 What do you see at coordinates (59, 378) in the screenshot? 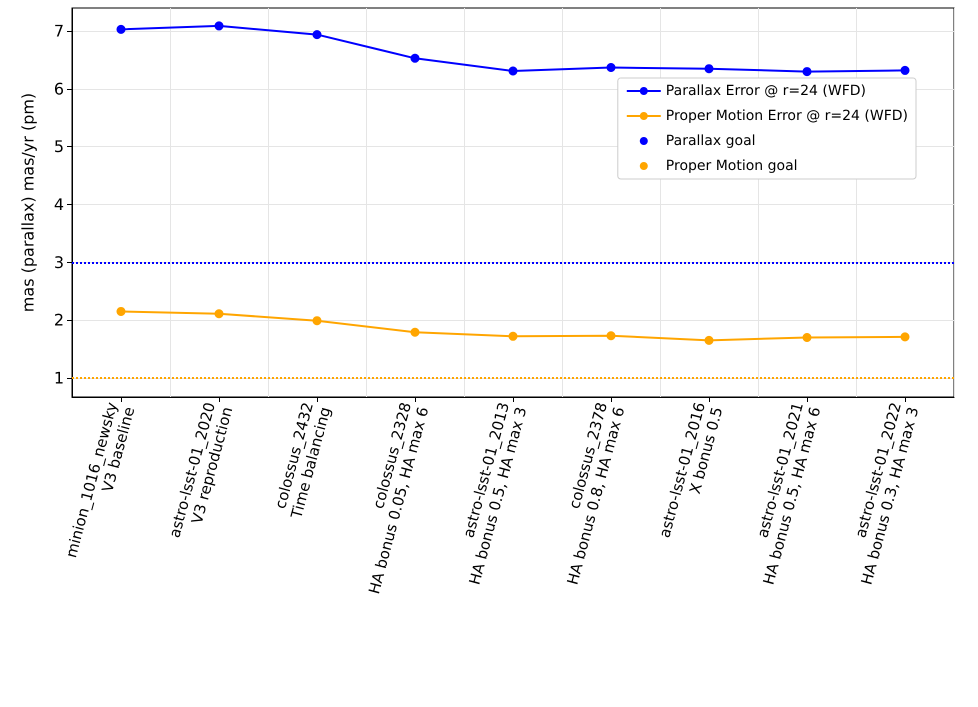
I see `y-tick-label: 1` at bounding box center [59, 378].